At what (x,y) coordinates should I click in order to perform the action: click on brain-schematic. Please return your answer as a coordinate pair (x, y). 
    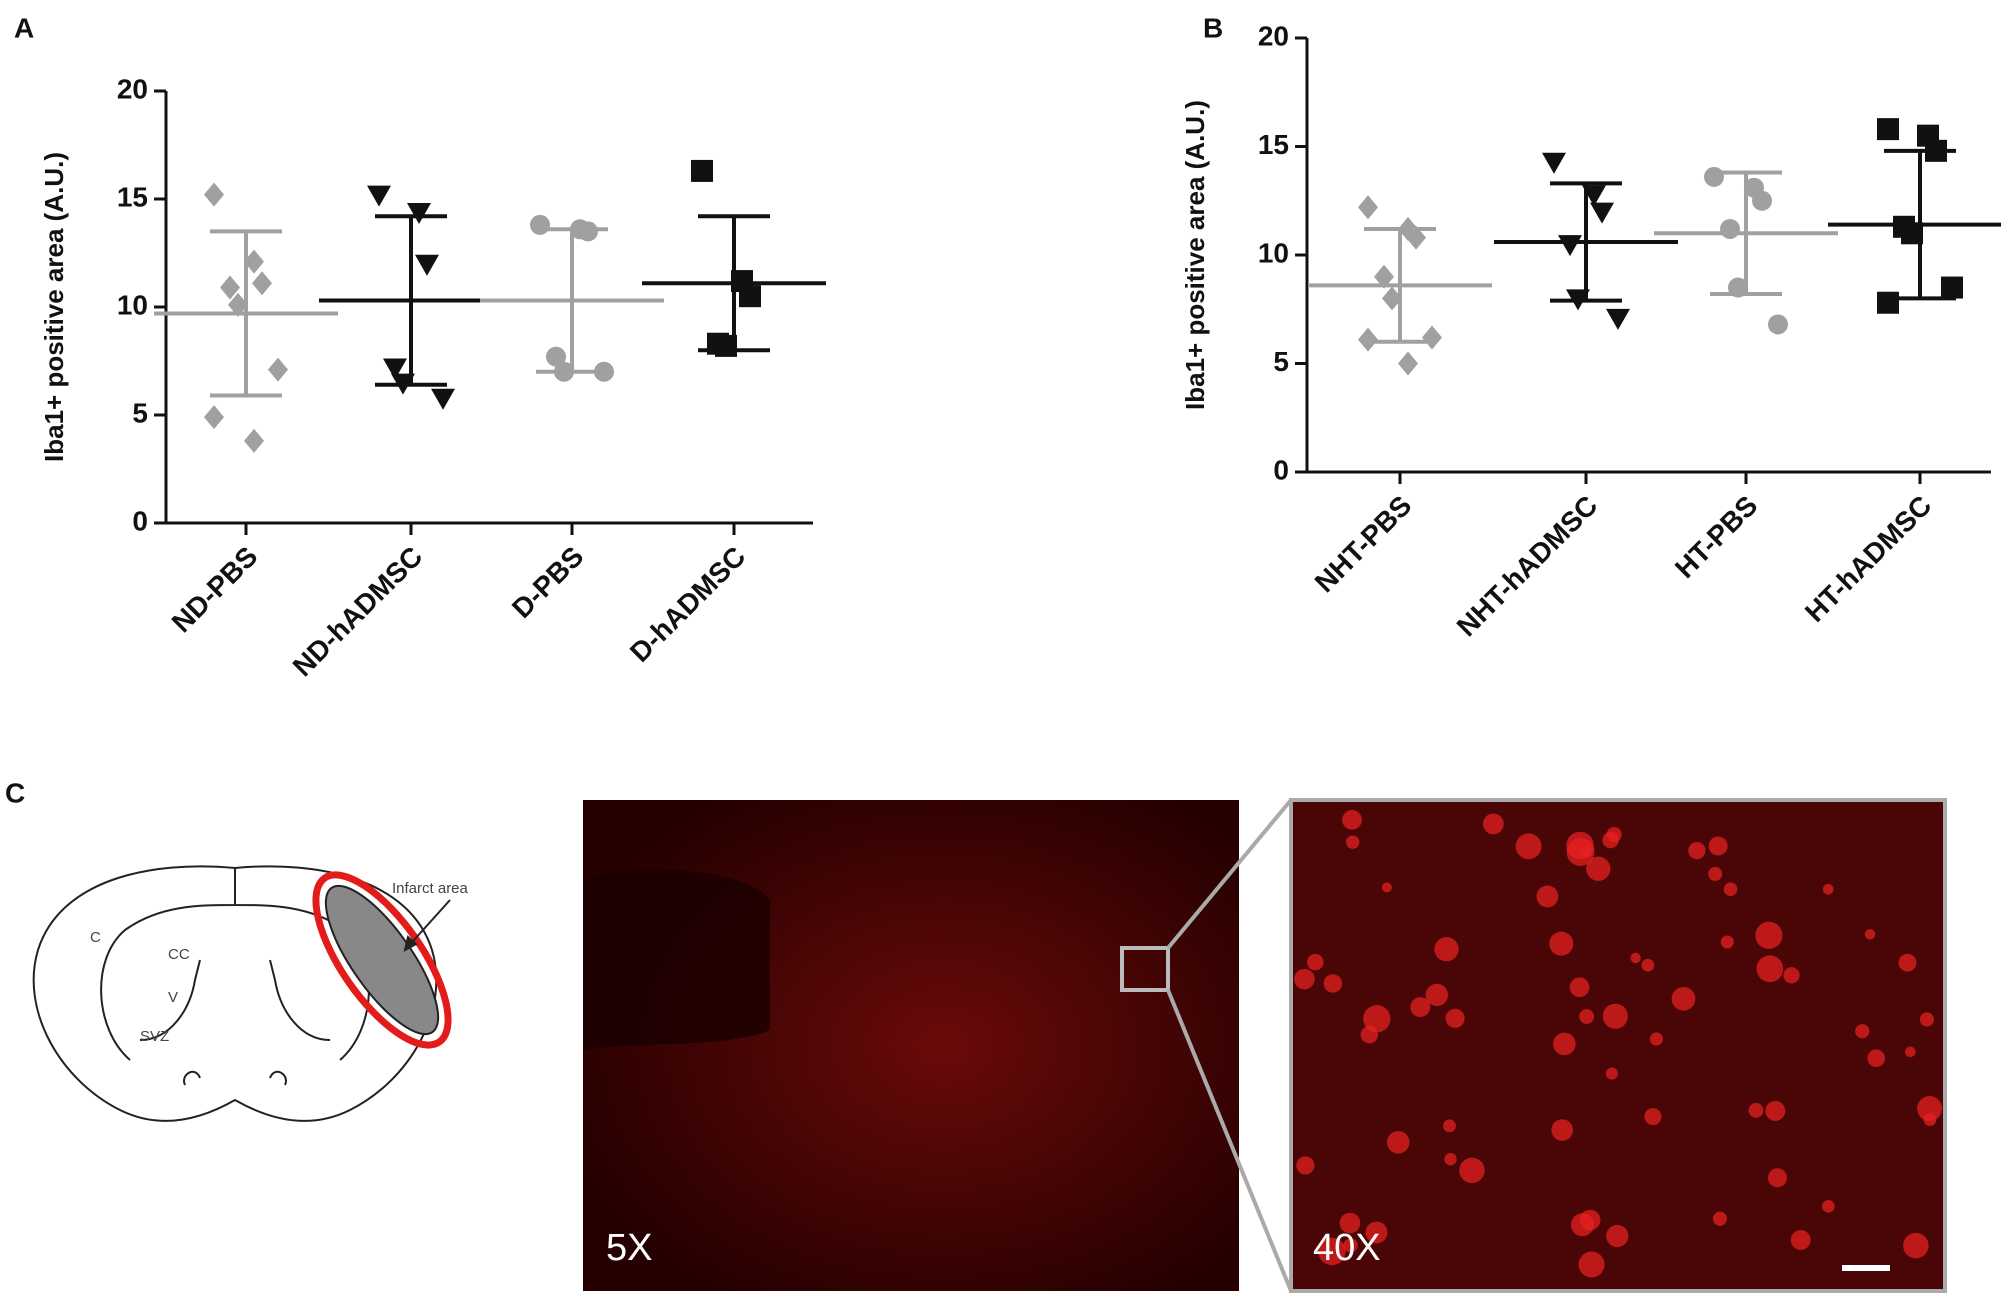
    Looking at the image, I should click on (242, 993).